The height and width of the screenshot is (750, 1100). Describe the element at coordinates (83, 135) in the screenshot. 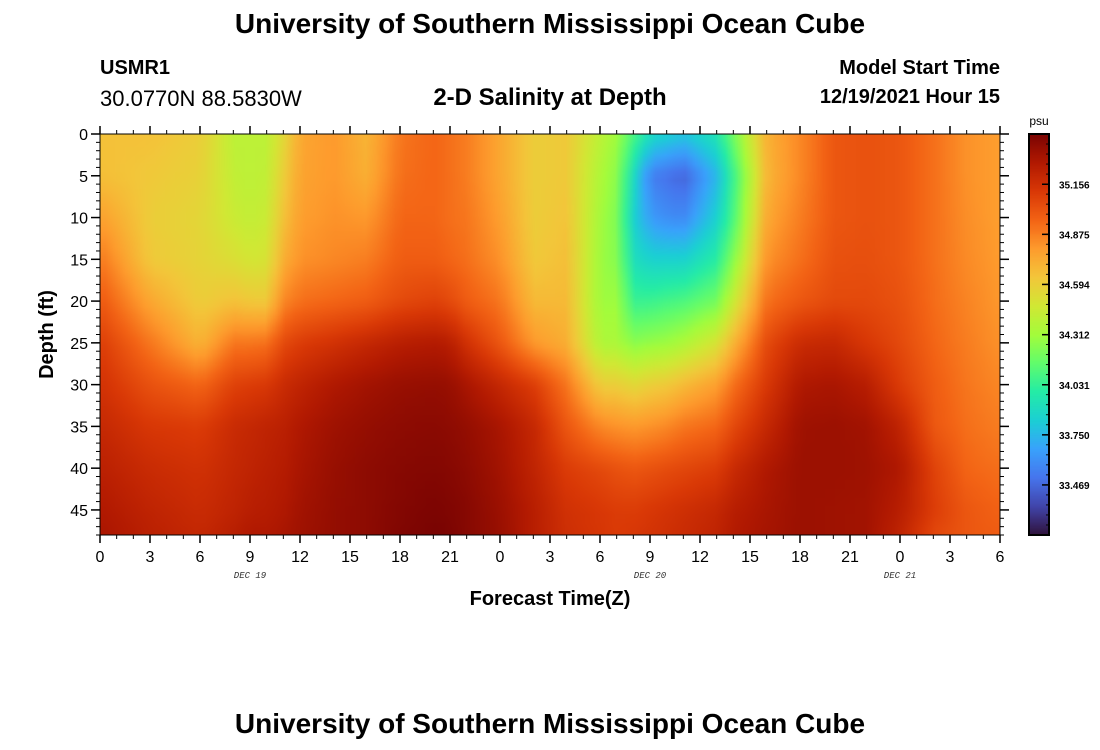

I see `y-tick-label: 0` at that location.